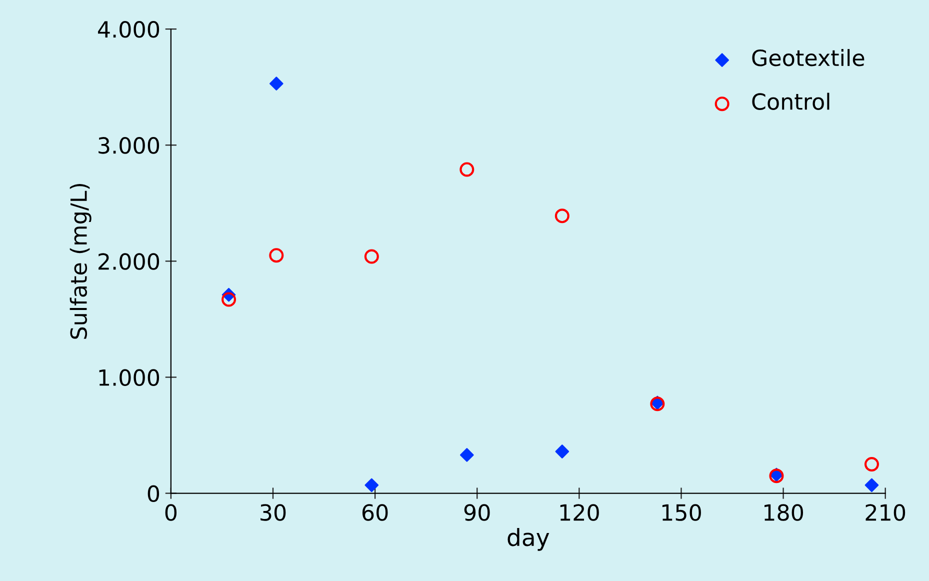  I want to click on x-tick-label: 60, so click(375, 512).